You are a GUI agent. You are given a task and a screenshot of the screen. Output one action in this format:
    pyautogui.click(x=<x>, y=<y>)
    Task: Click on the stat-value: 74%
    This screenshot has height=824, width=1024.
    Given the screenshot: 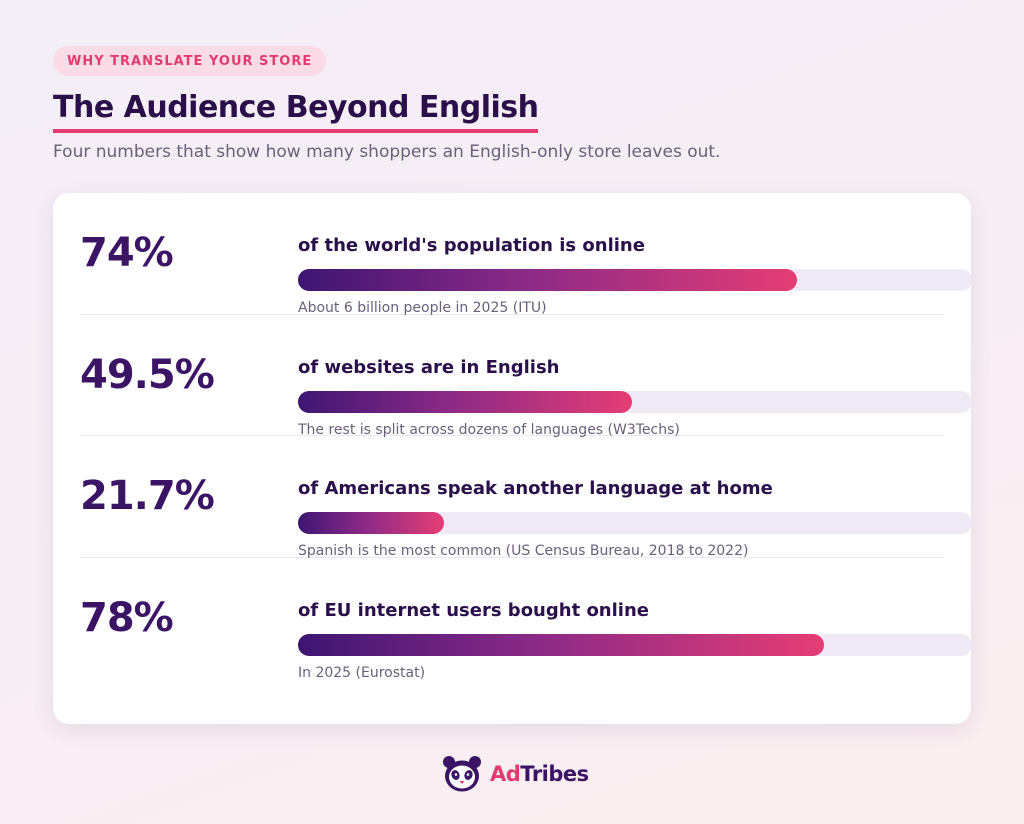 What is the action you would take?
    pyautogui.click(x=127, y=253)
    